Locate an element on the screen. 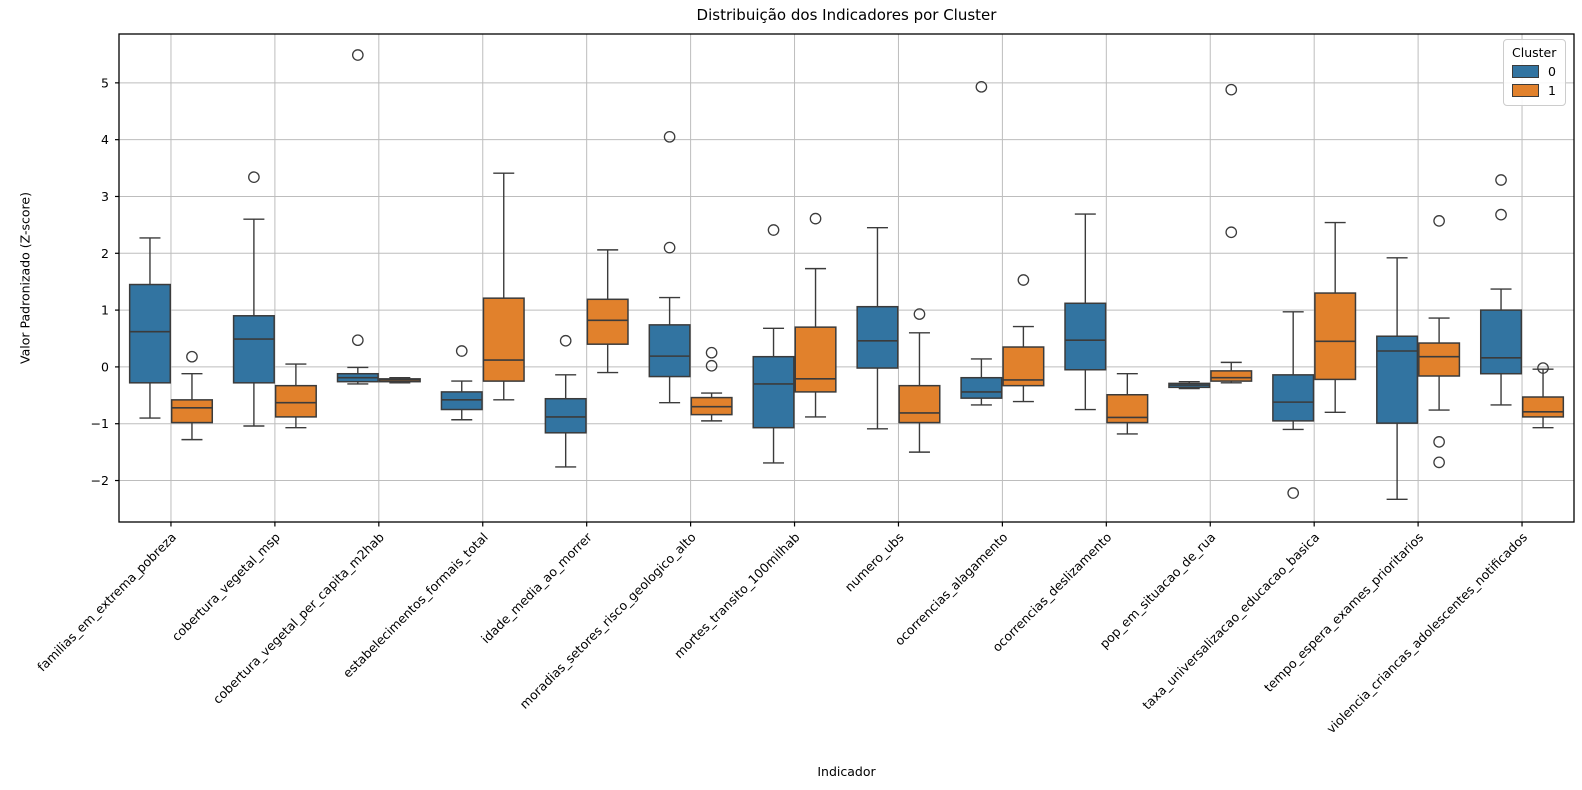 This screenshot has width=1582, height=790. x-tick-label: ocorrencias_alagamento is located at coordinates (951, 589).